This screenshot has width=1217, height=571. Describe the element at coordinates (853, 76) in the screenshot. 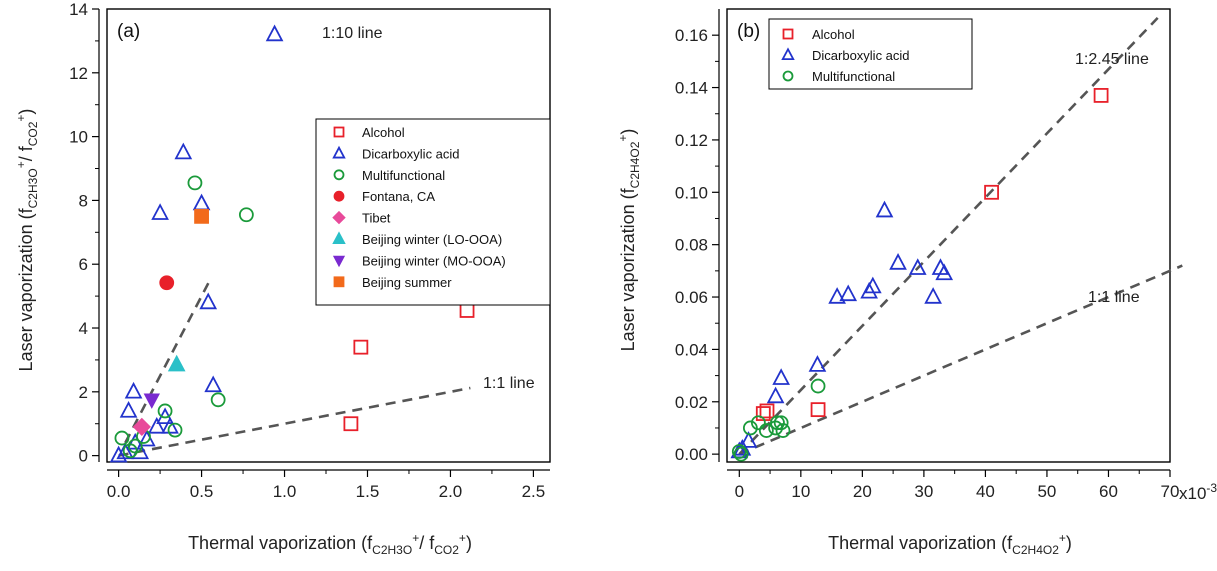

I see `legend-entry: Multifunctional` at that location.